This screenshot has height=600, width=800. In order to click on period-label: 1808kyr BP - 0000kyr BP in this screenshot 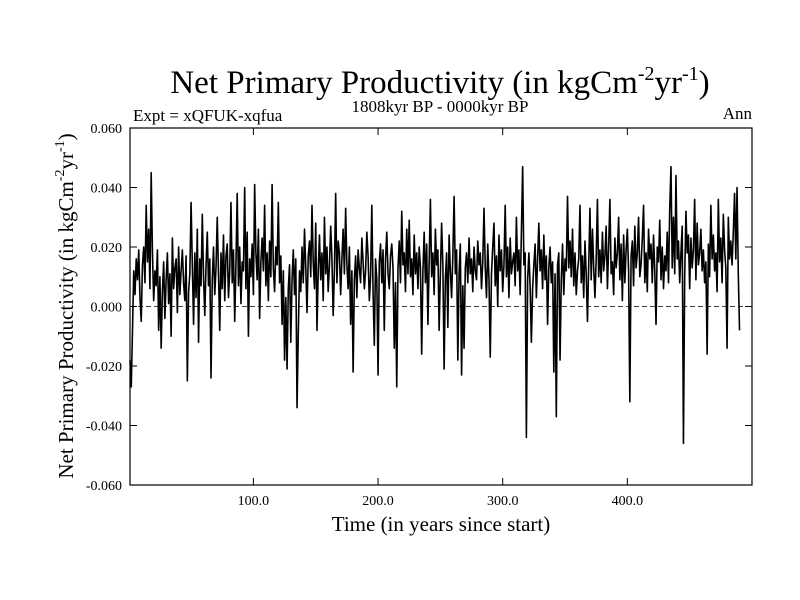, I will do `click(440, 106)`.